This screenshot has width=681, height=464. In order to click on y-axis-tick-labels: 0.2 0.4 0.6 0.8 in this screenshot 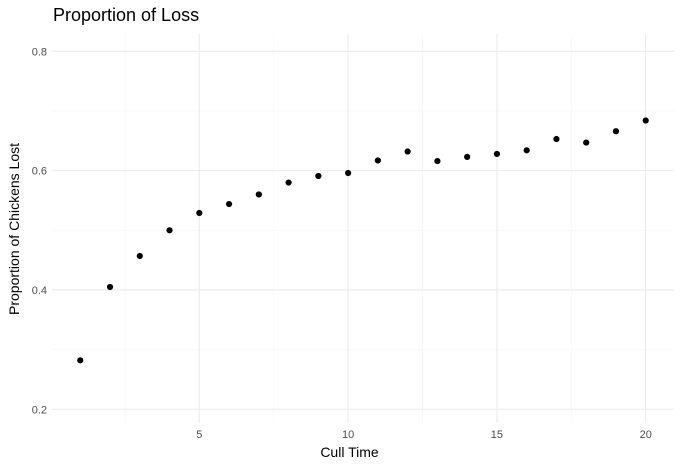, I will do `click(39, 231)`.